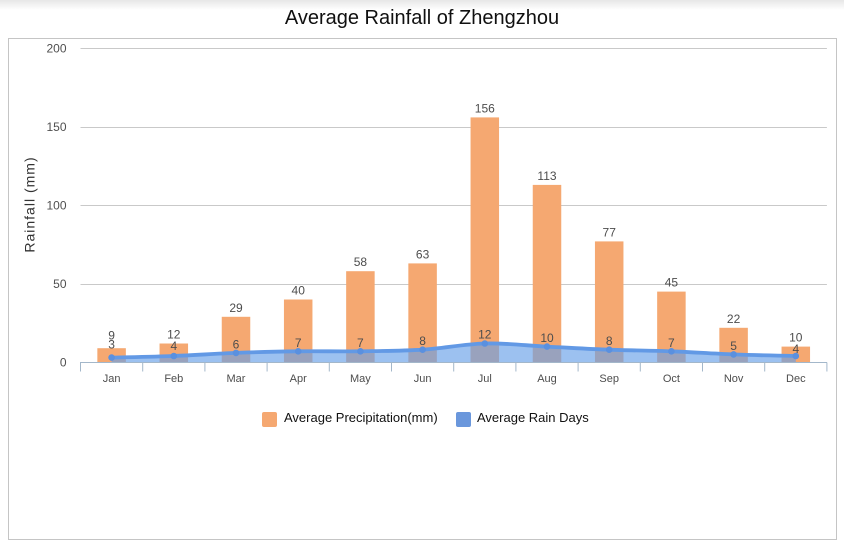  I want to click on svg-text: 100, so click(56, 206).